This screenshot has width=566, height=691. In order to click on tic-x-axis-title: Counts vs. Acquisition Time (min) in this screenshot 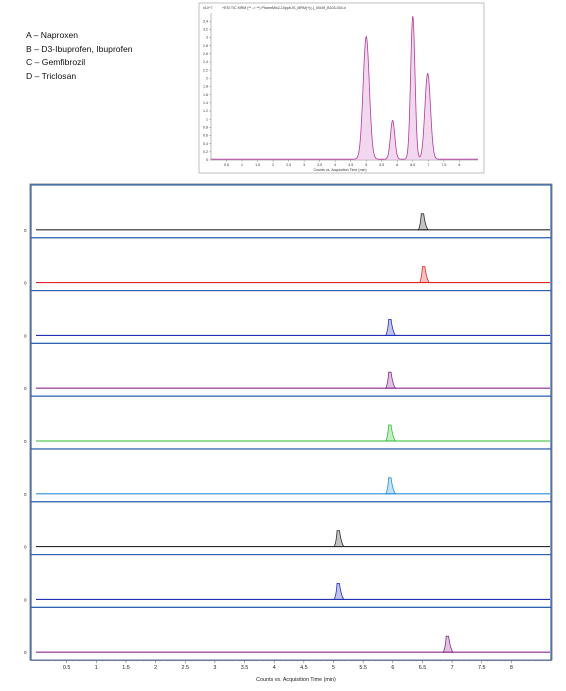, I will do `click(339, 170)`.